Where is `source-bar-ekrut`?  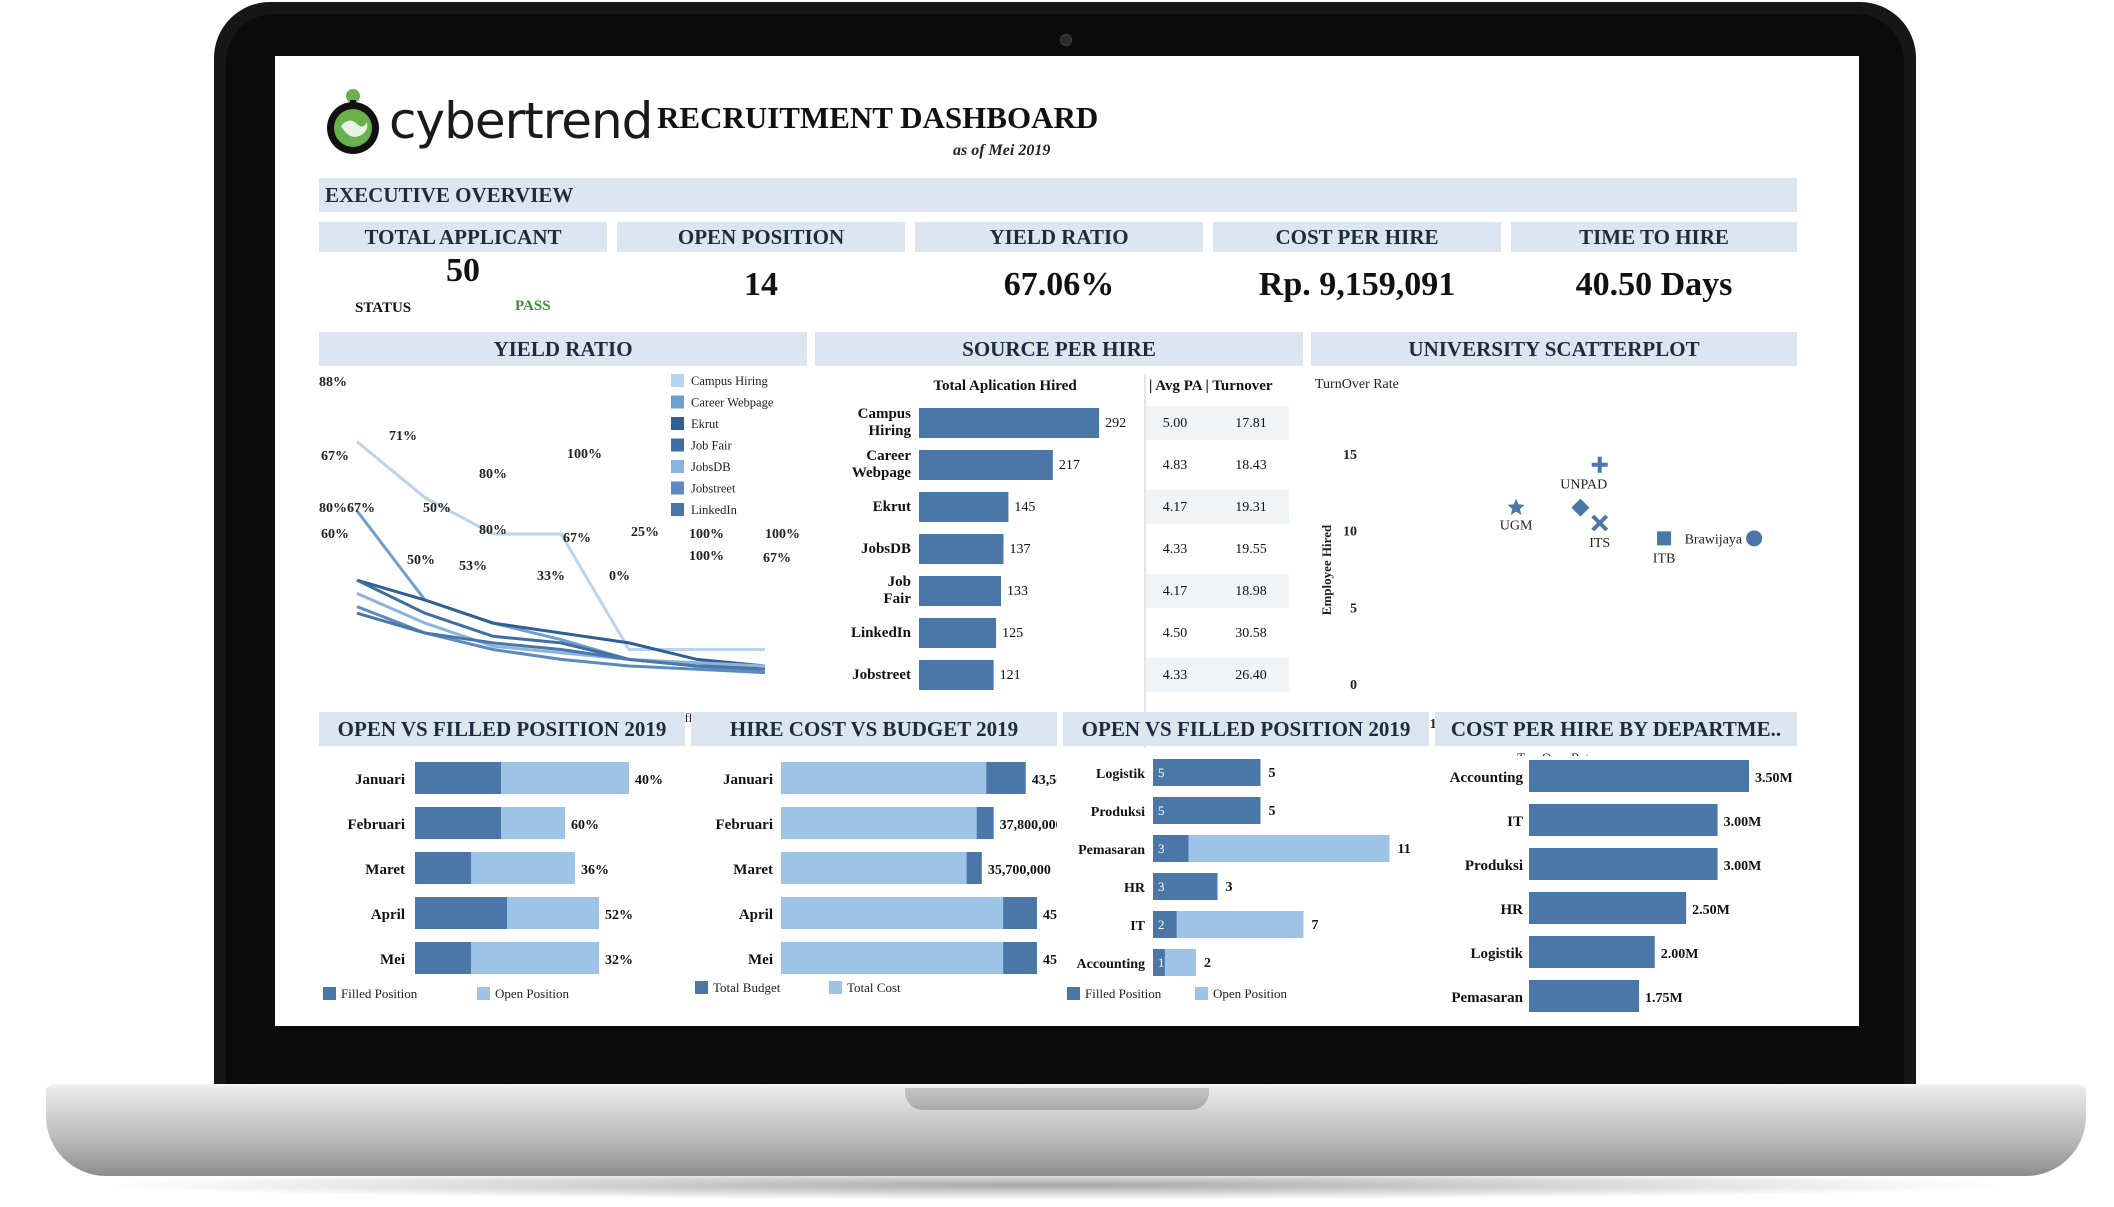
source-bar-ekrut is located at coordinates (964, 507).